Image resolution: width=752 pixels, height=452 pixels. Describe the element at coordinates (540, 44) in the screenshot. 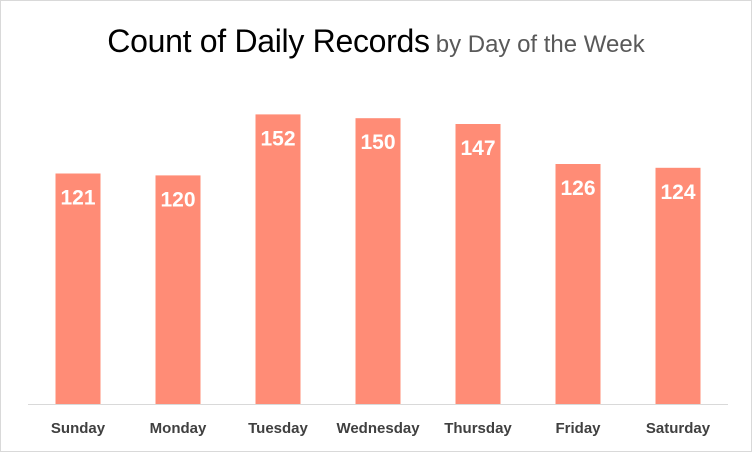

I see `chart-subtitle: by Day of the Week` at that location.